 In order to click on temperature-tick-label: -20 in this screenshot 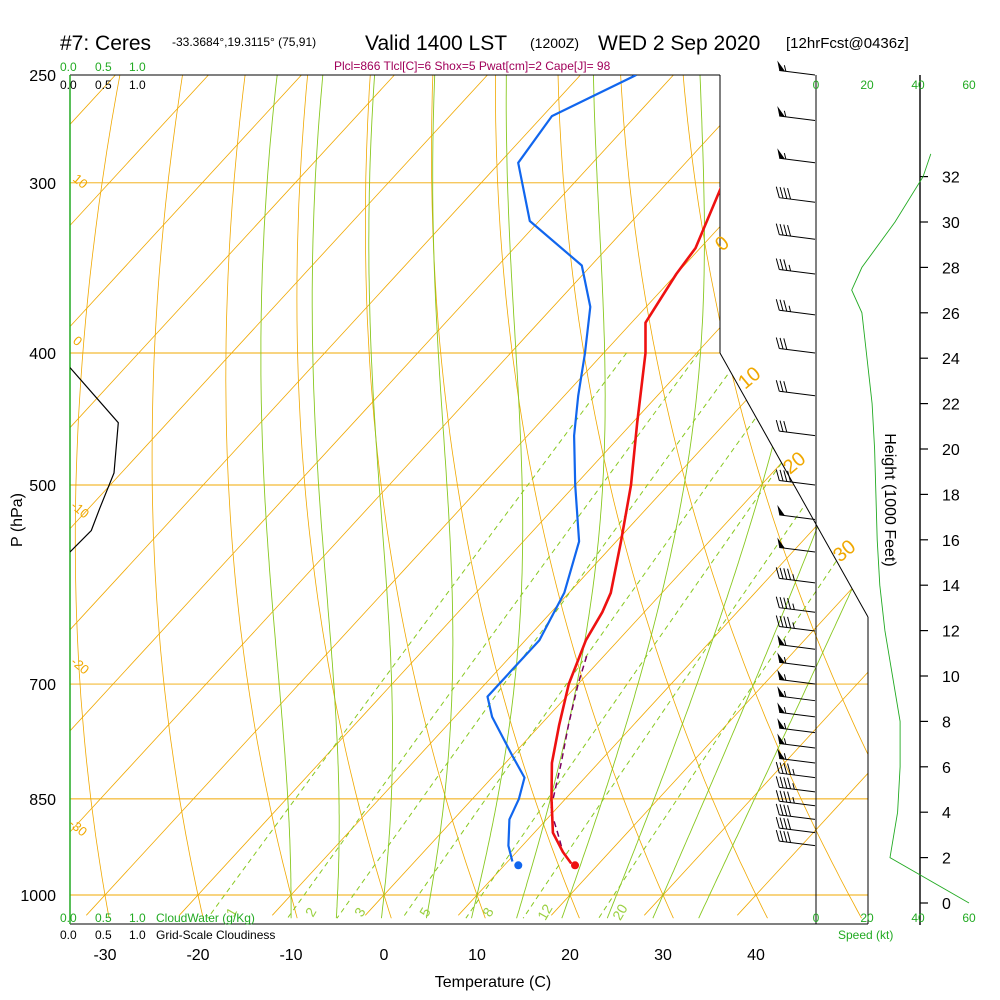, I will do `click(197, 955)`.